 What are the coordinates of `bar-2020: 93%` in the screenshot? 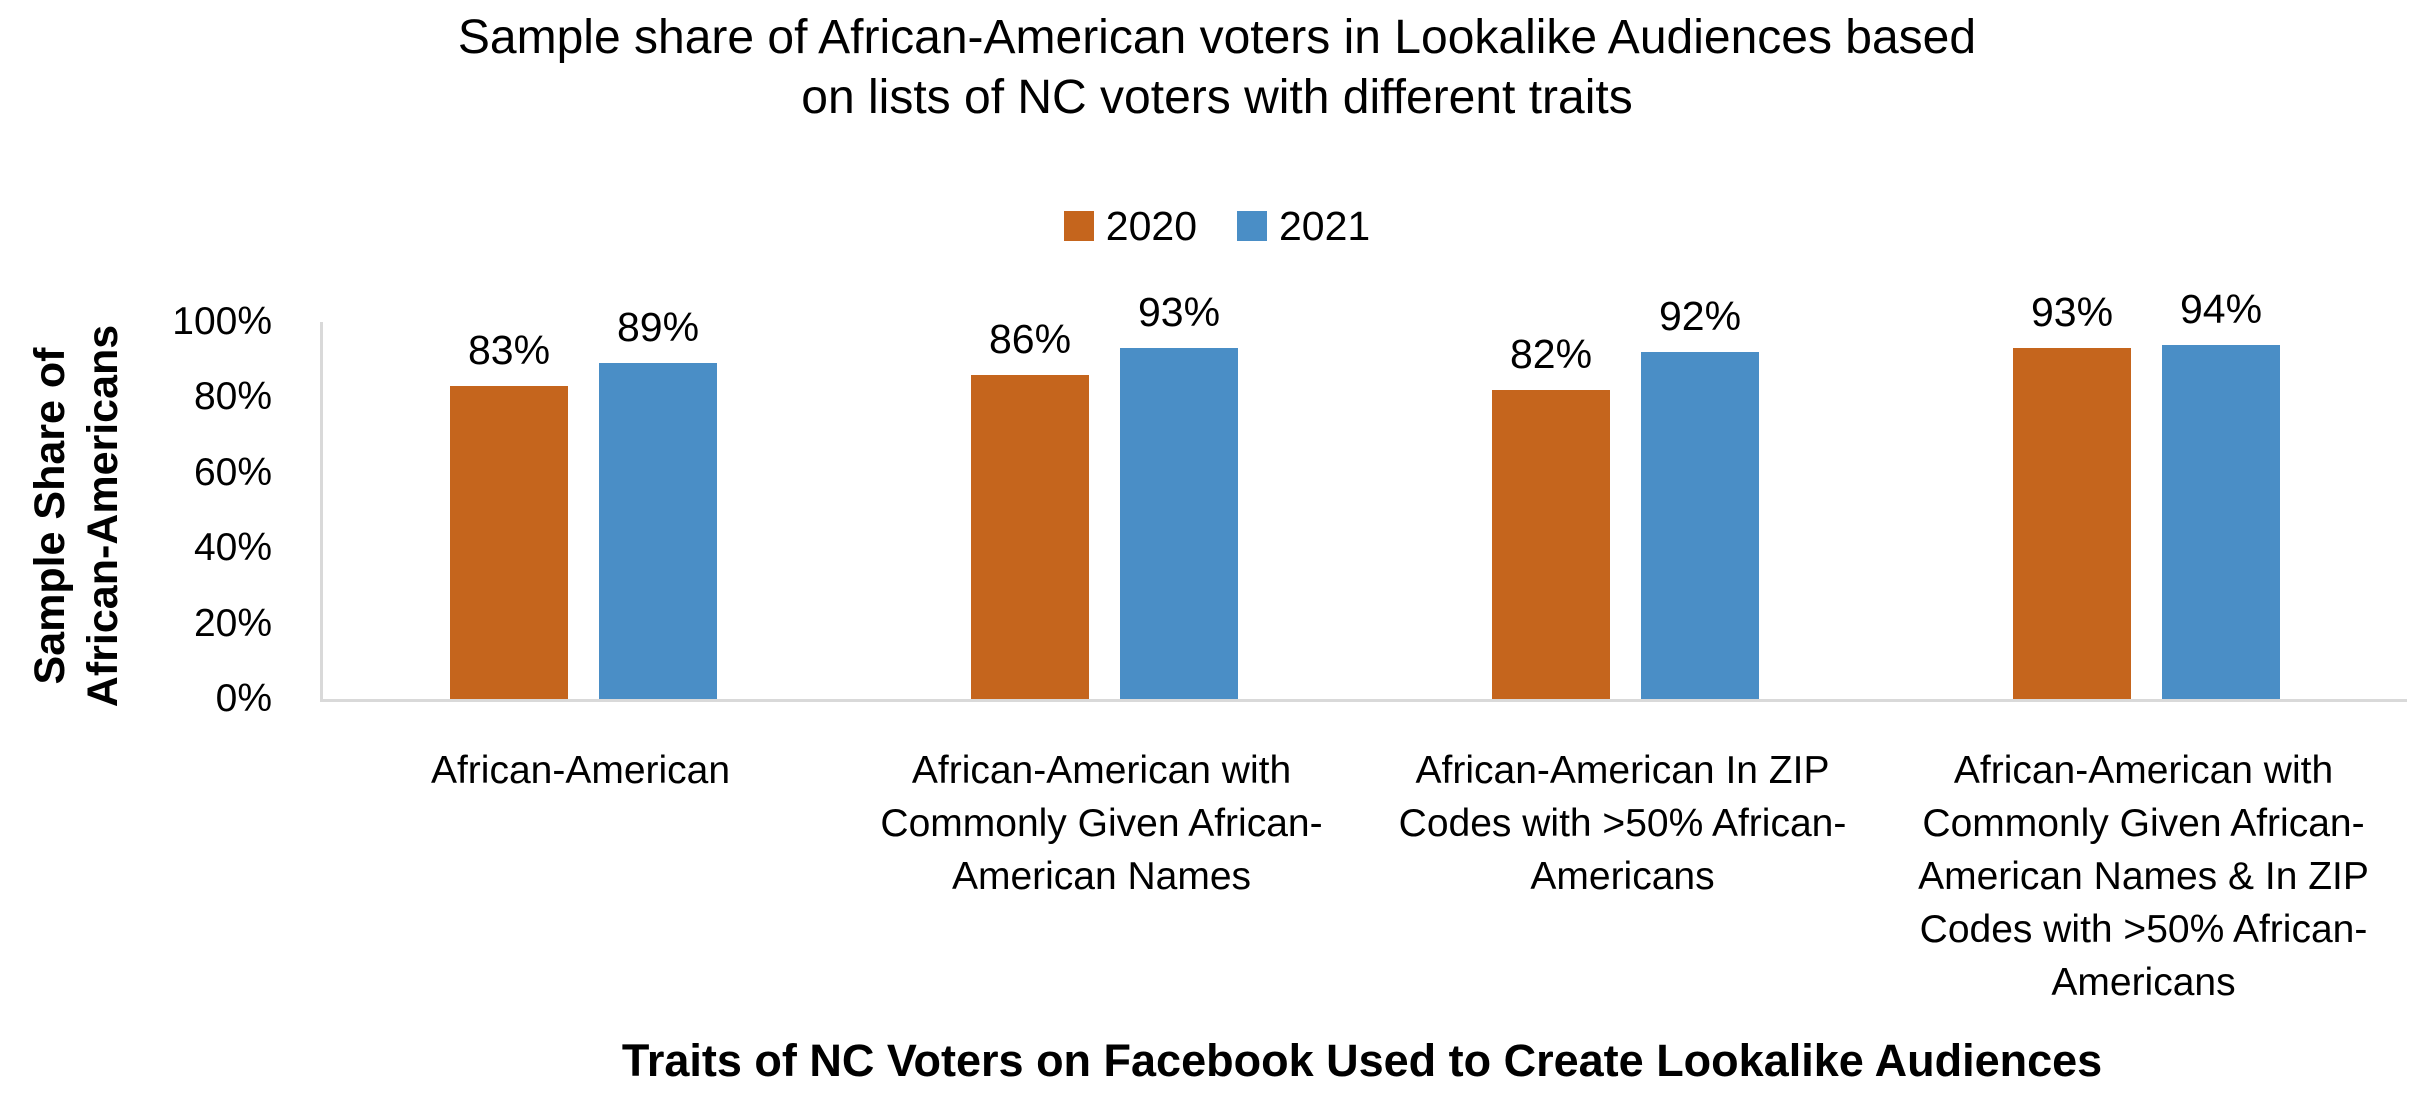 It's located at (2072, 494).